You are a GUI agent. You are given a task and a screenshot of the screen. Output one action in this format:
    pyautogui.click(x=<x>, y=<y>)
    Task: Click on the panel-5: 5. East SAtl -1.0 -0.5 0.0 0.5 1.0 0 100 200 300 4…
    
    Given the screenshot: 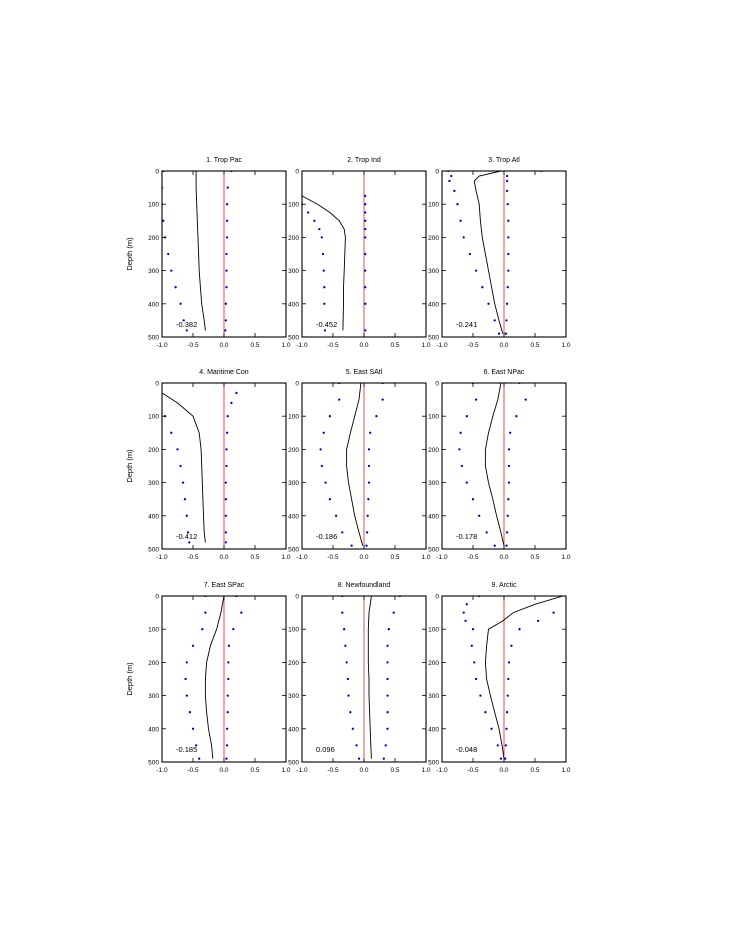 What is the action you would take?
    pyautogui.click(x=359, y=465)
    